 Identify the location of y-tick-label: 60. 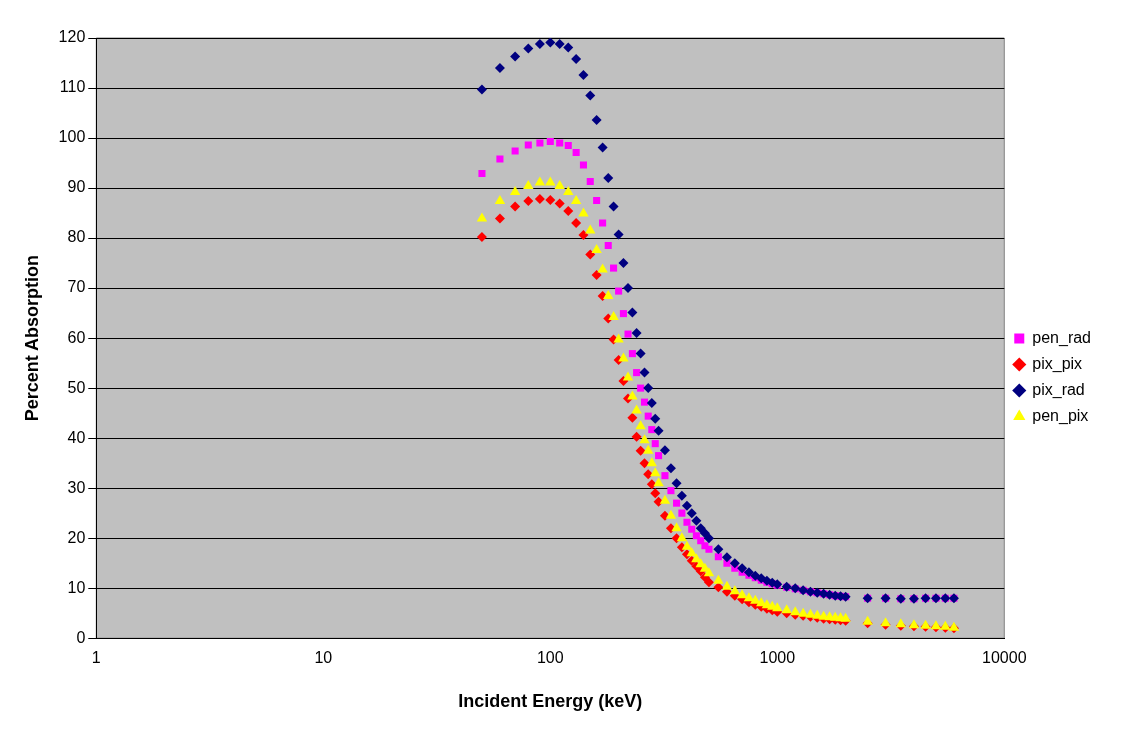
(76, 337).